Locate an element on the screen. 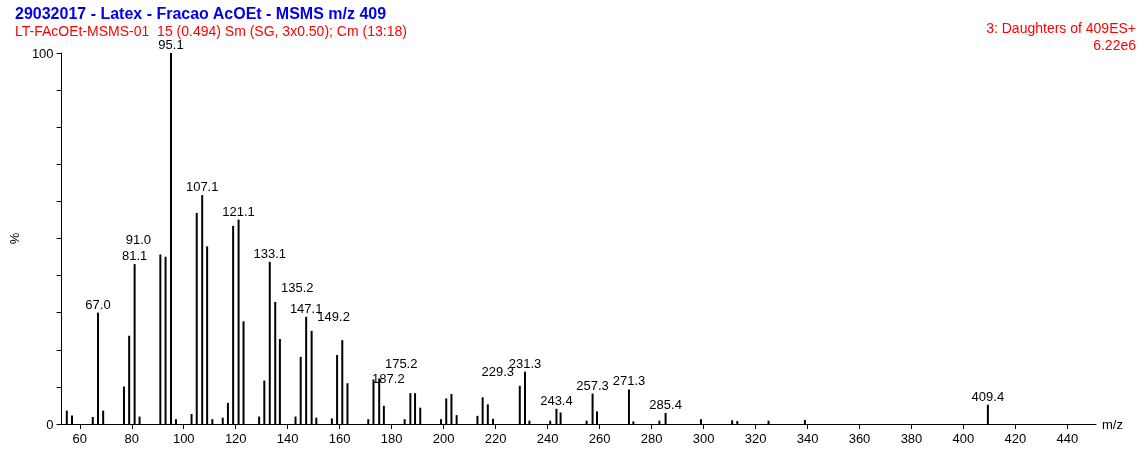 The image size is (1148, 450). x-tick-label: 280 is located at coordinates (651, 438).